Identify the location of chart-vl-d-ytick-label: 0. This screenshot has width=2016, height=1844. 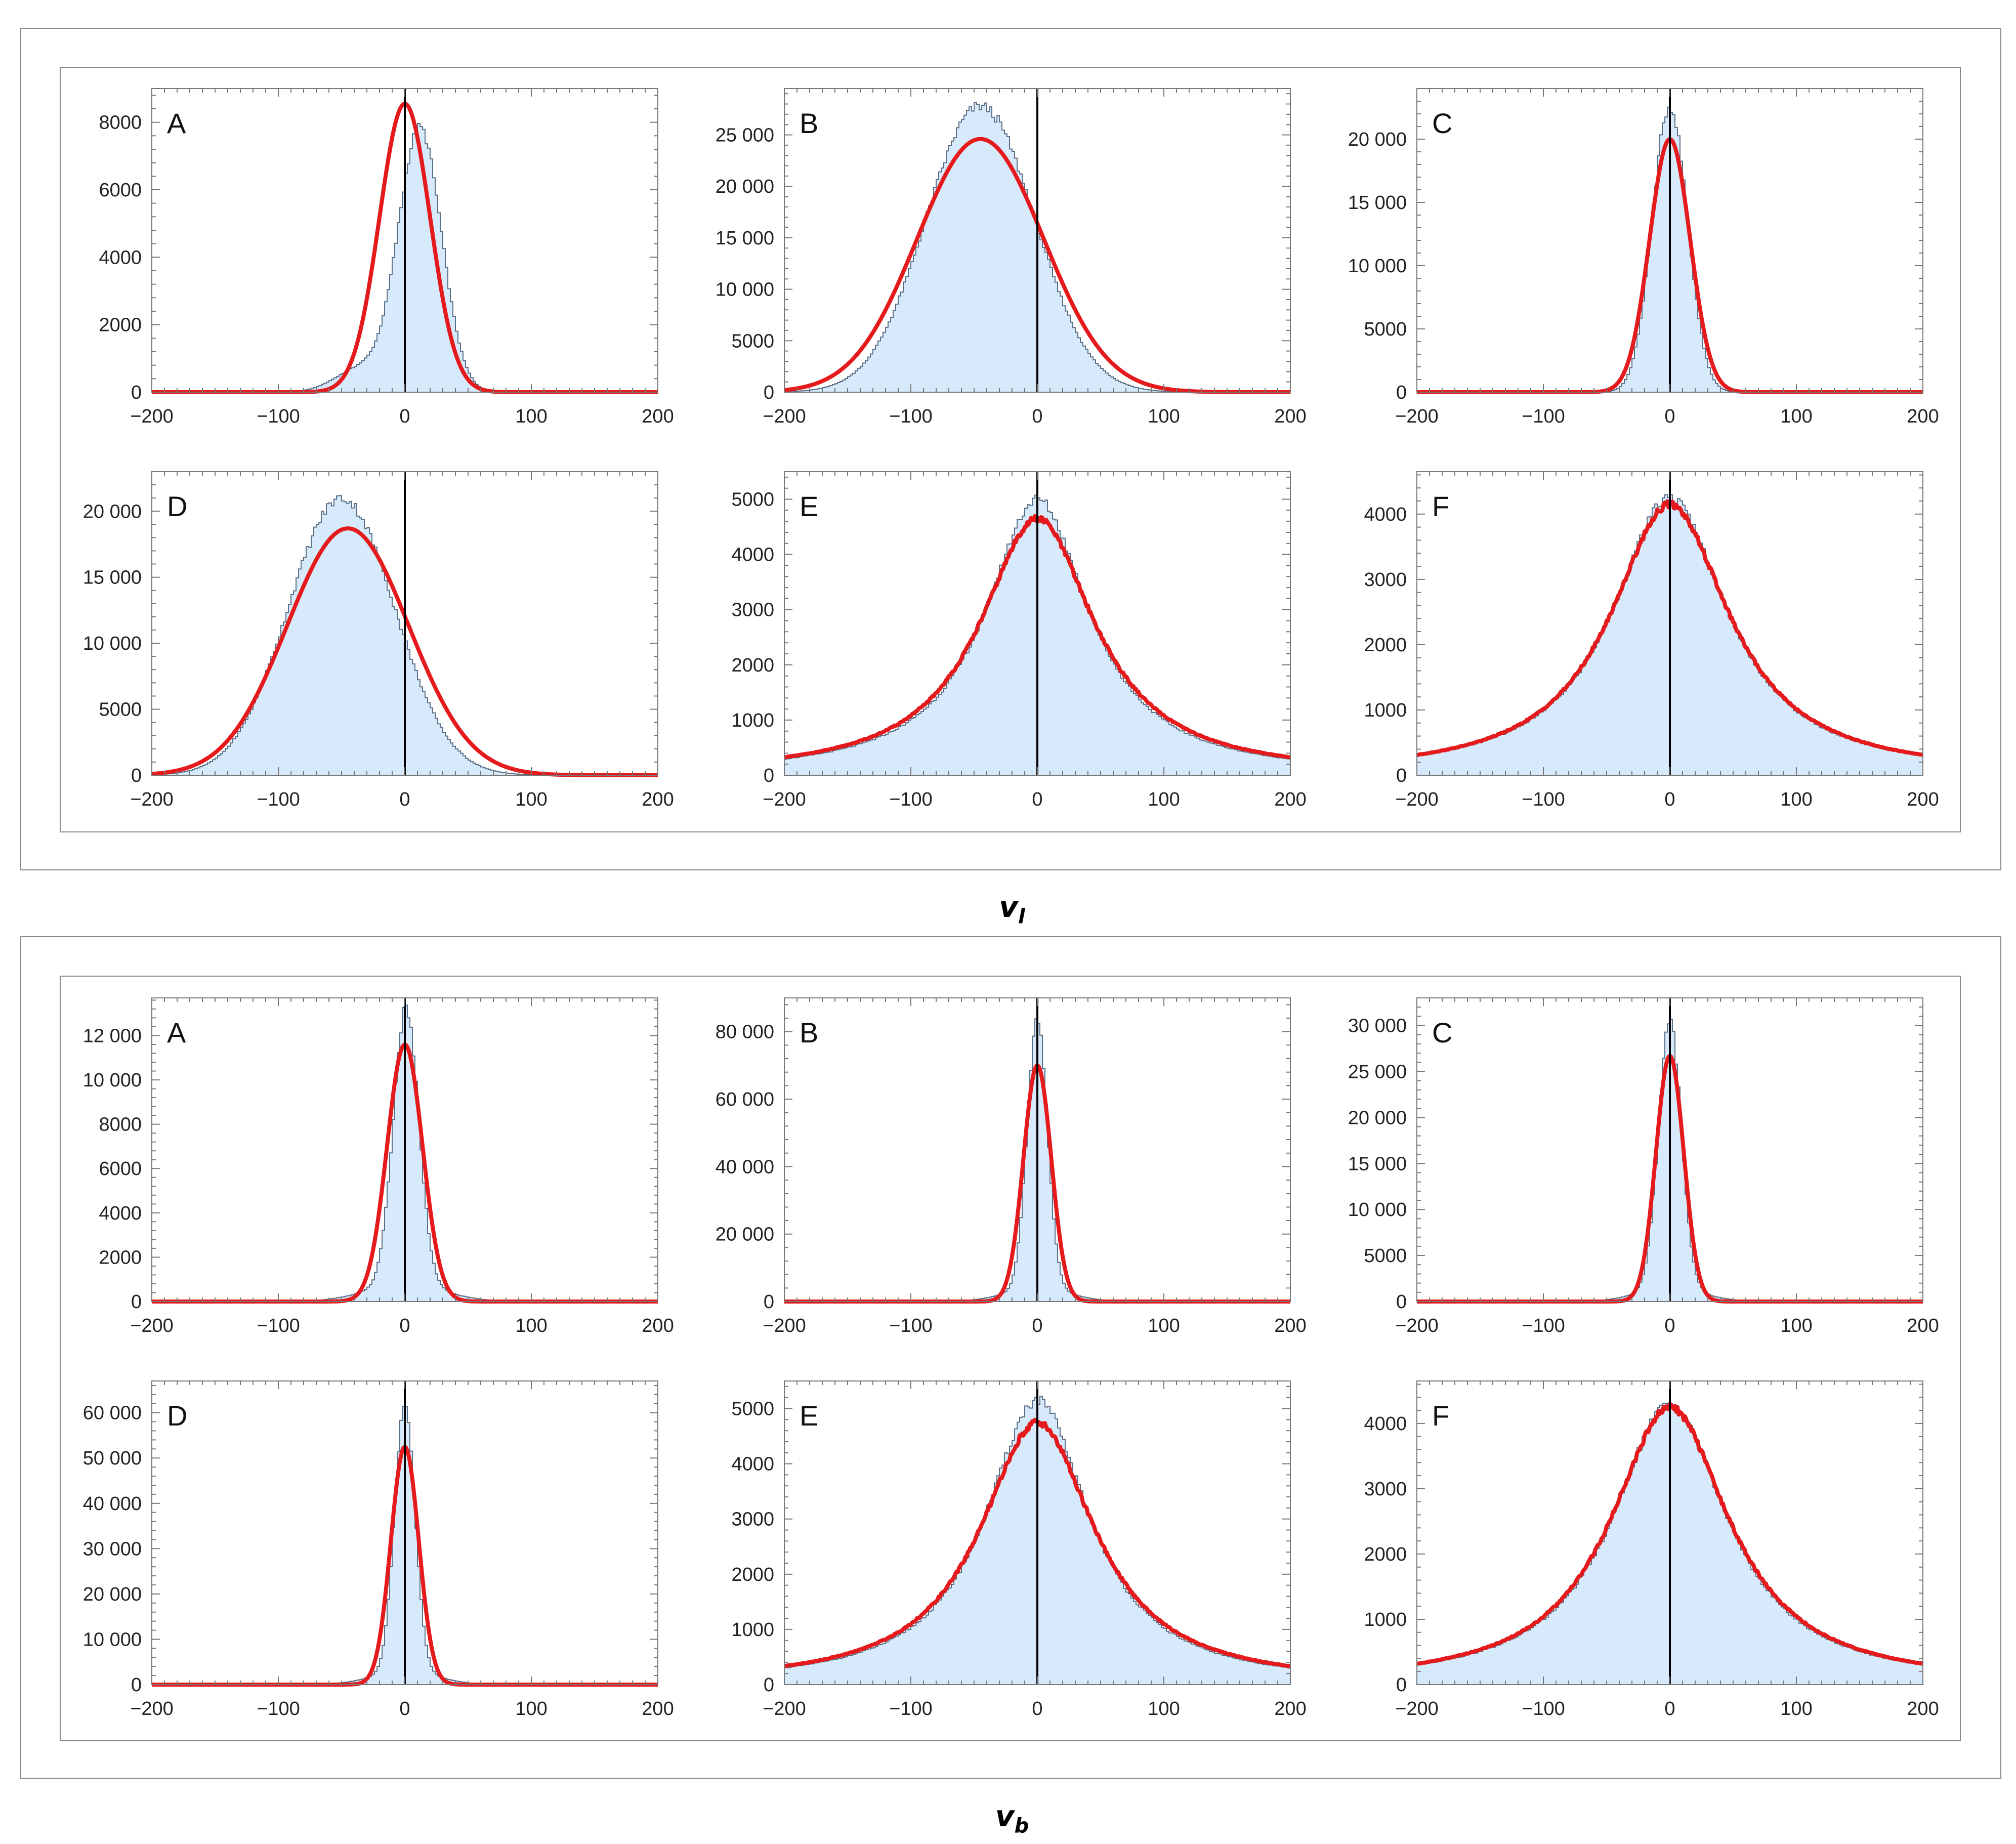
(136, 775).